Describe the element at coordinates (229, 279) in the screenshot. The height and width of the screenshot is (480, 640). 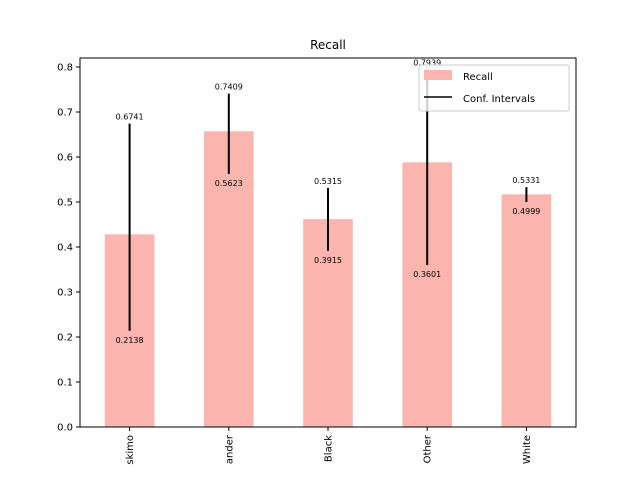
I see `bar-ander` at that location.